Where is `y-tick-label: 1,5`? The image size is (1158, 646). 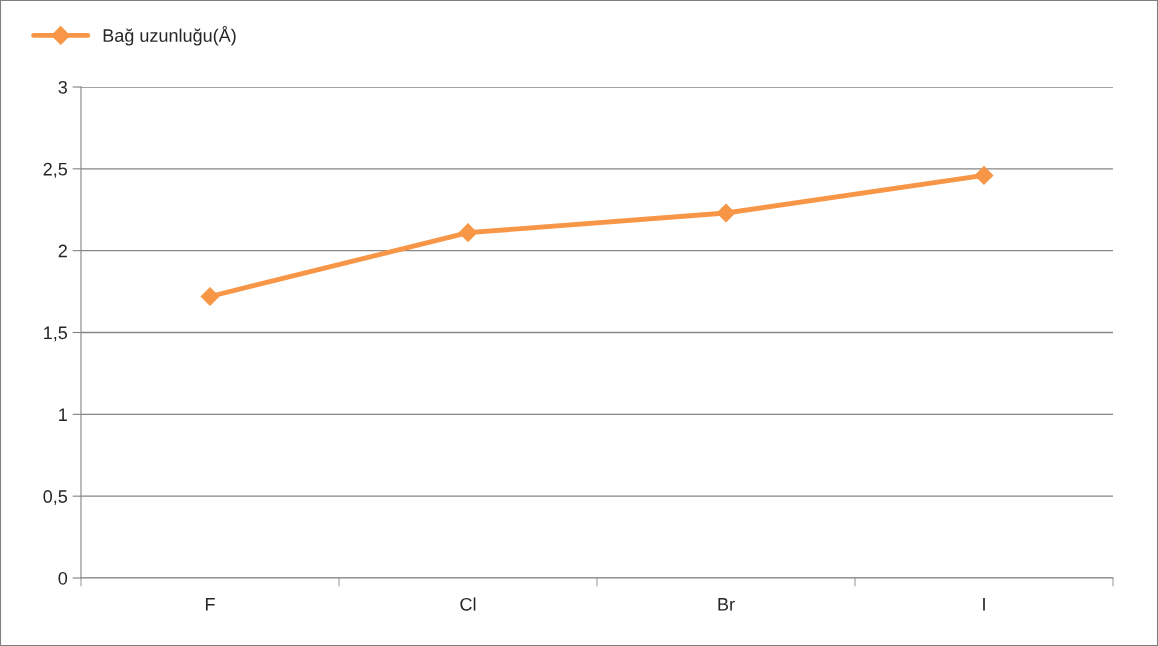 y-tick-label: 1,5 is located at coordinates (56, 334).